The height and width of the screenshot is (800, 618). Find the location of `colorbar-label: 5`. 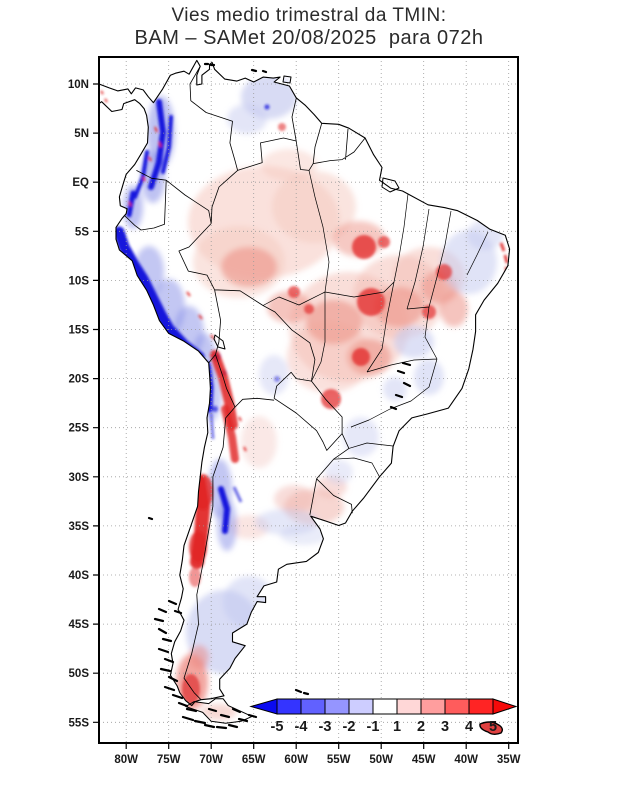

colorbar-label: 5 is located at coordinates (493, 727).